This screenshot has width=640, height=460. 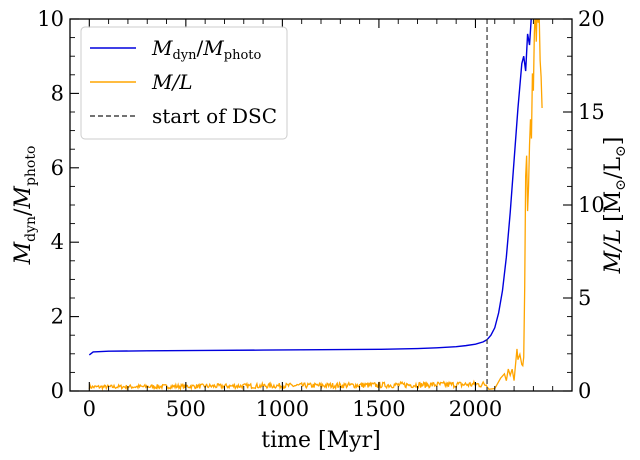 I want to click on x-tick-label: 500, so click(x=186, y=409).